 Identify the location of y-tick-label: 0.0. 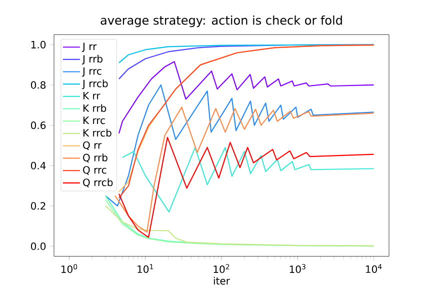
(38, 246).